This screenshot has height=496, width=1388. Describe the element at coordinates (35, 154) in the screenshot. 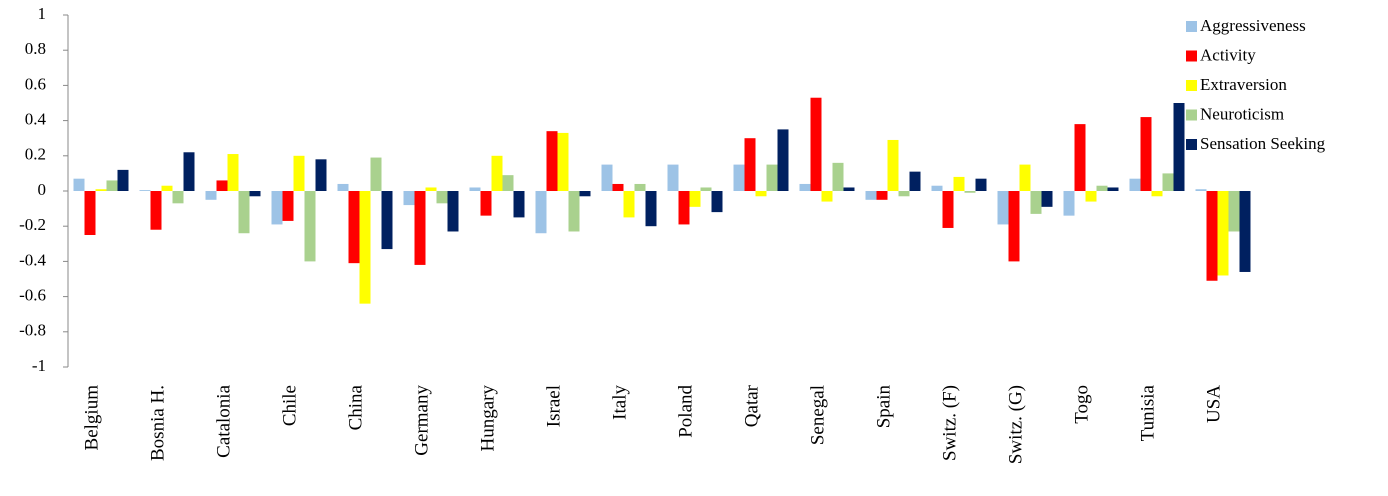

I see `y-tick-label: 0.2` at that location.